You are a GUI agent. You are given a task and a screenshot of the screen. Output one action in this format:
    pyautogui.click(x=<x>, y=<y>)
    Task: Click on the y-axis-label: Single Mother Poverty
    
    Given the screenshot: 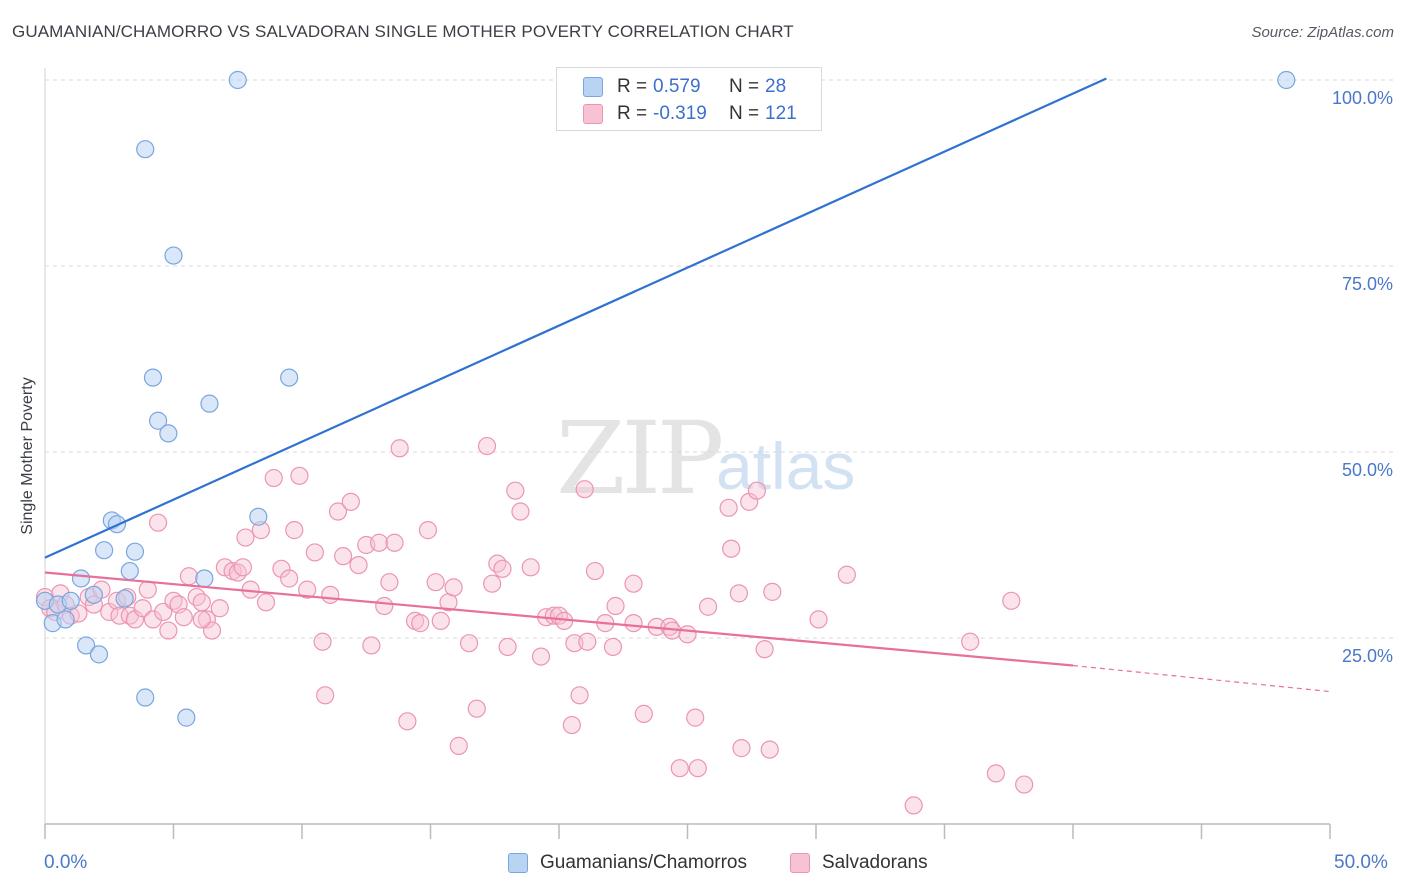 What is the action you would take?
    pyautogui.click(x=27, y=456)
    